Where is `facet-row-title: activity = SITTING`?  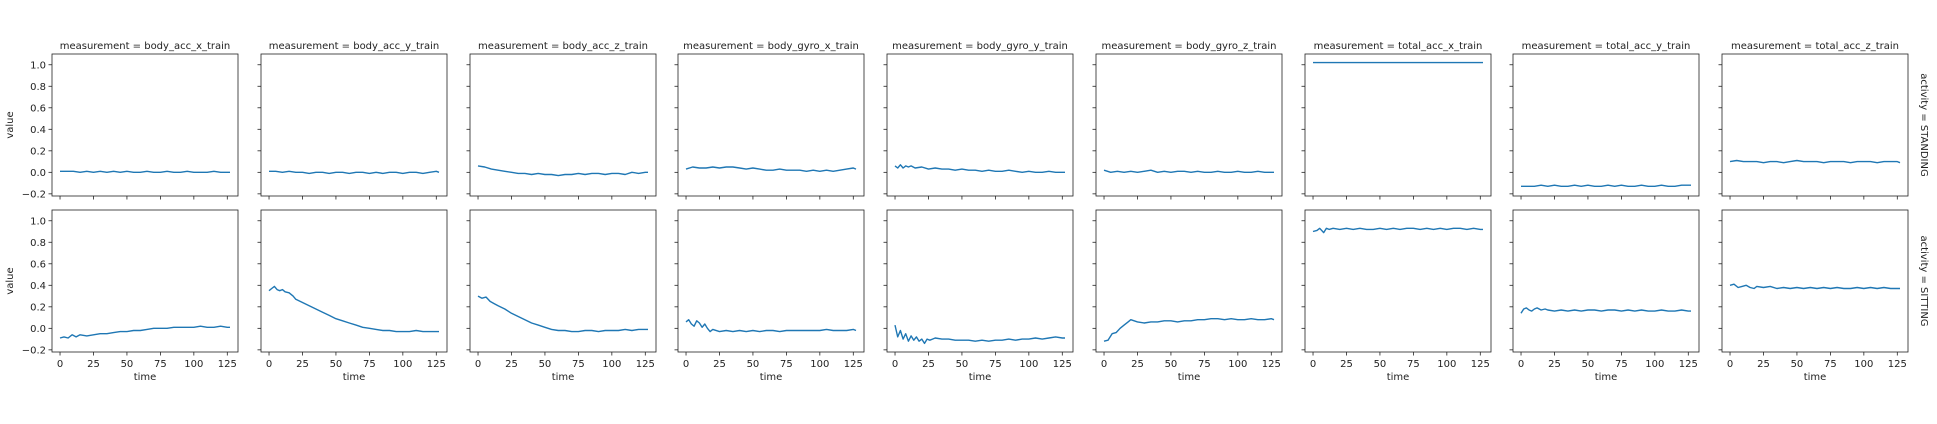 facet-row-title: activity = SITTING is located at coordinates (1923, 280).